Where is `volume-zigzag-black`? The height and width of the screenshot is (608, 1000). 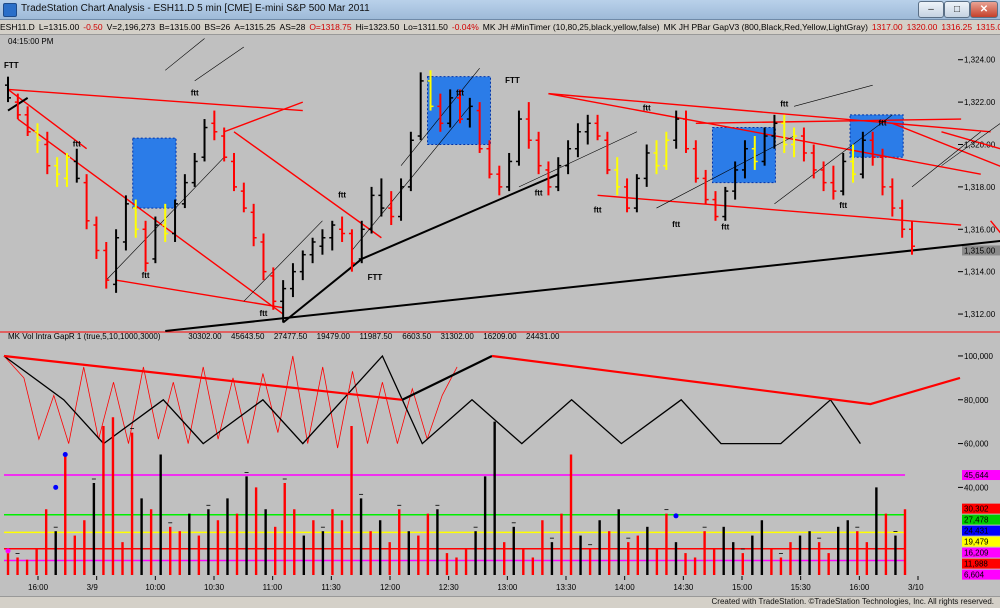 volume-zigzag-black is located at coordinates (432, 399).